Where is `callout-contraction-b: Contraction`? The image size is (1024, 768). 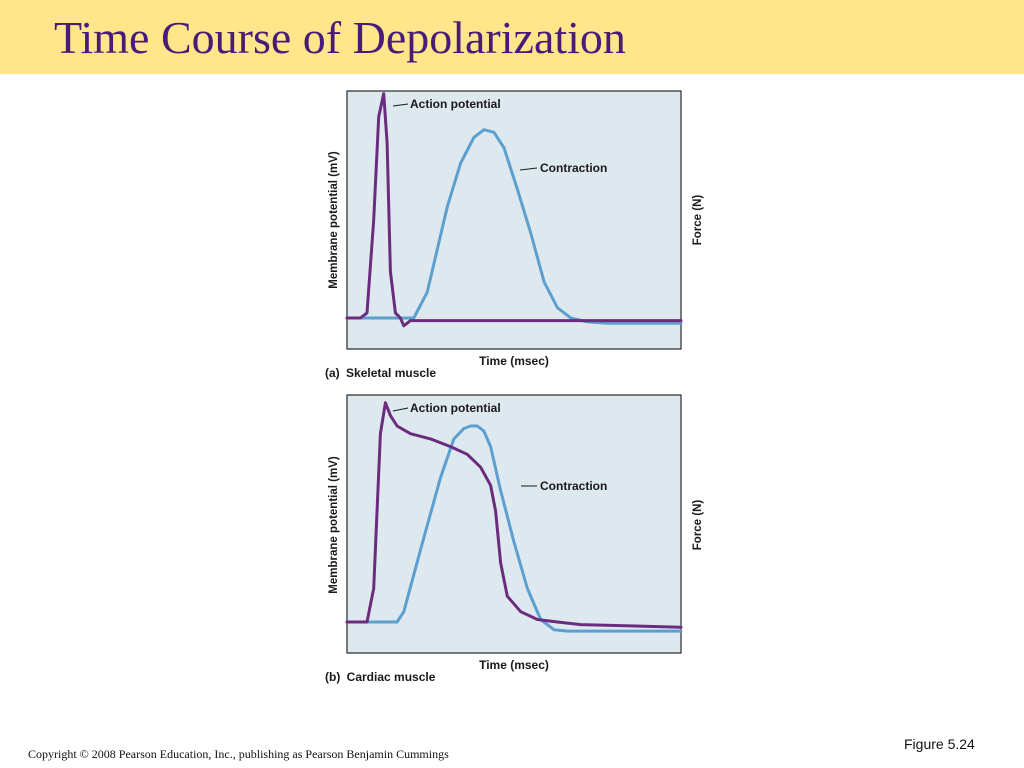
callout-contraction-b: Contraction is located at coordinates (573, 486).